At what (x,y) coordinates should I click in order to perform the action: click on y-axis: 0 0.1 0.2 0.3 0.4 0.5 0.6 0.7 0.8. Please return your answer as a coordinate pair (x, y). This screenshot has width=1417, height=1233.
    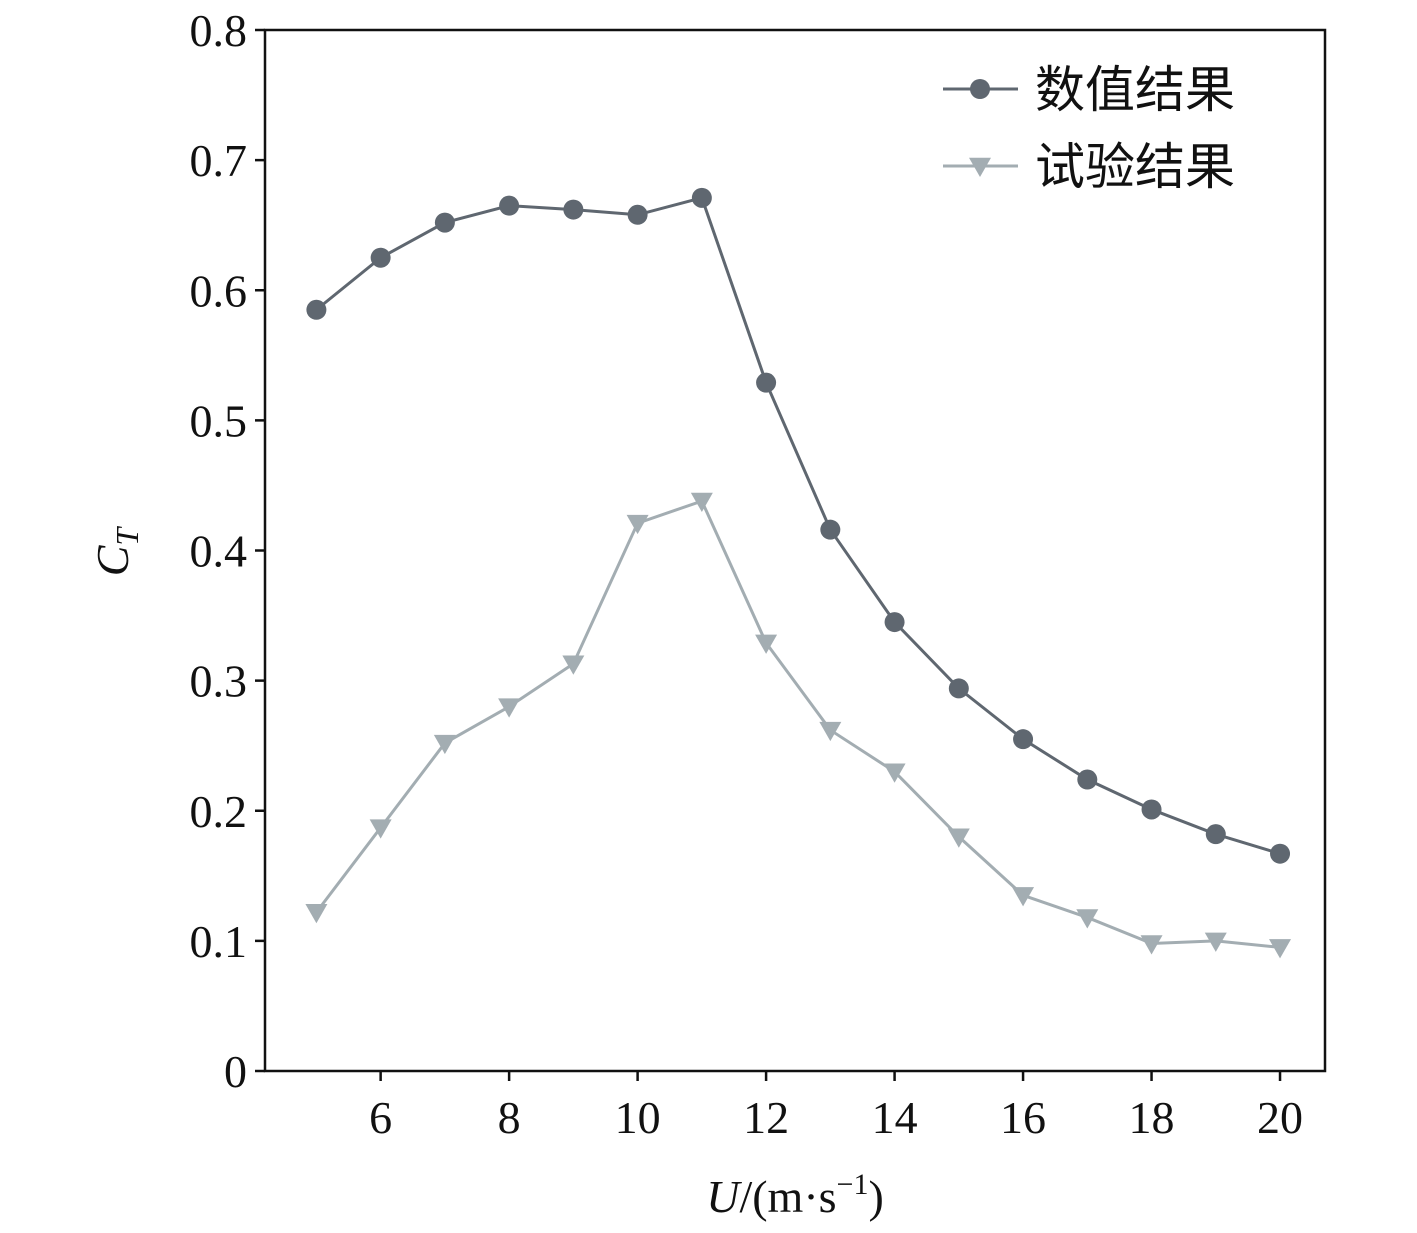
    Looking at the image, I should click on (227, 551).